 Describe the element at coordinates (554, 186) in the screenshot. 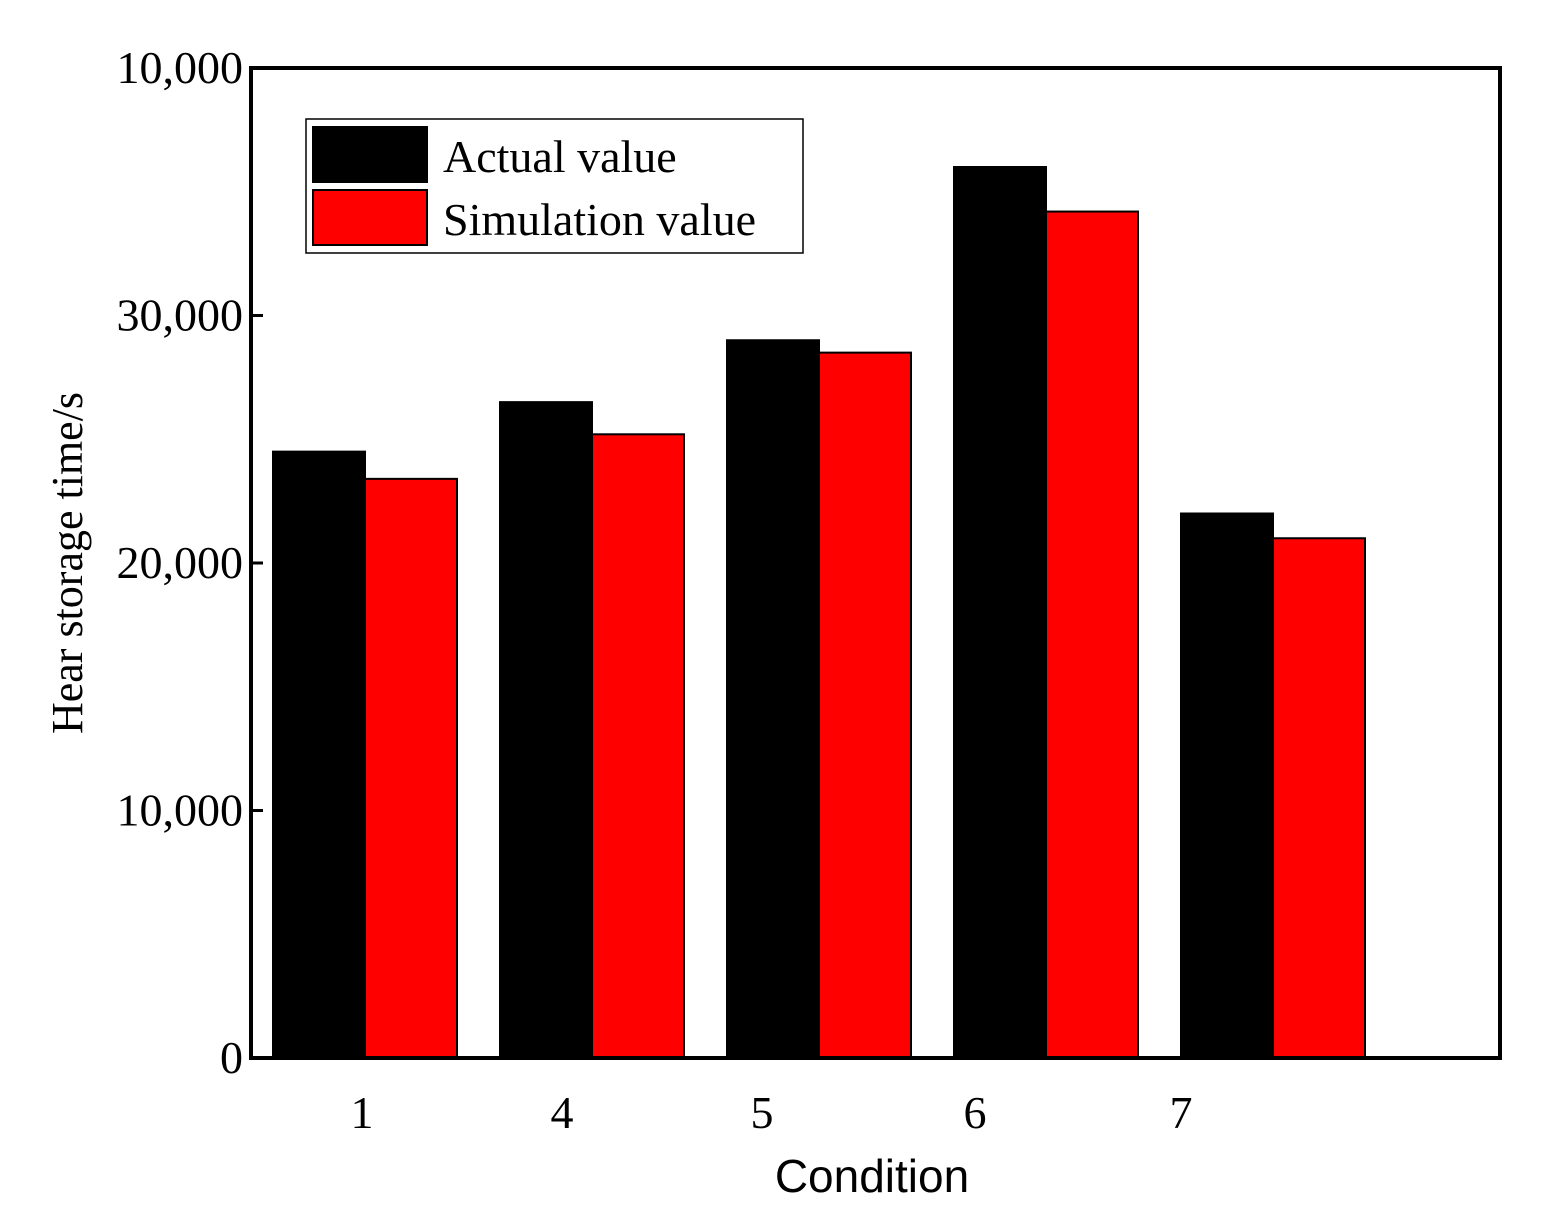

I see `legend: Actual value Simulation value` at that location.